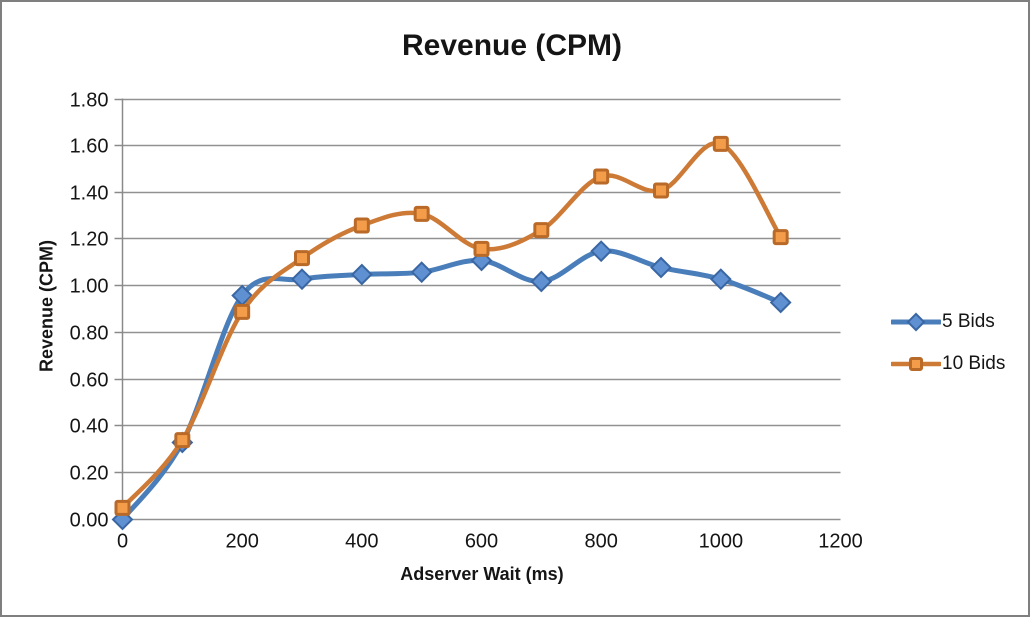 This screenshot has height=617, width=1030. I want to click on x-axis-title: Adserver Wait (ms), so click(482, 574).